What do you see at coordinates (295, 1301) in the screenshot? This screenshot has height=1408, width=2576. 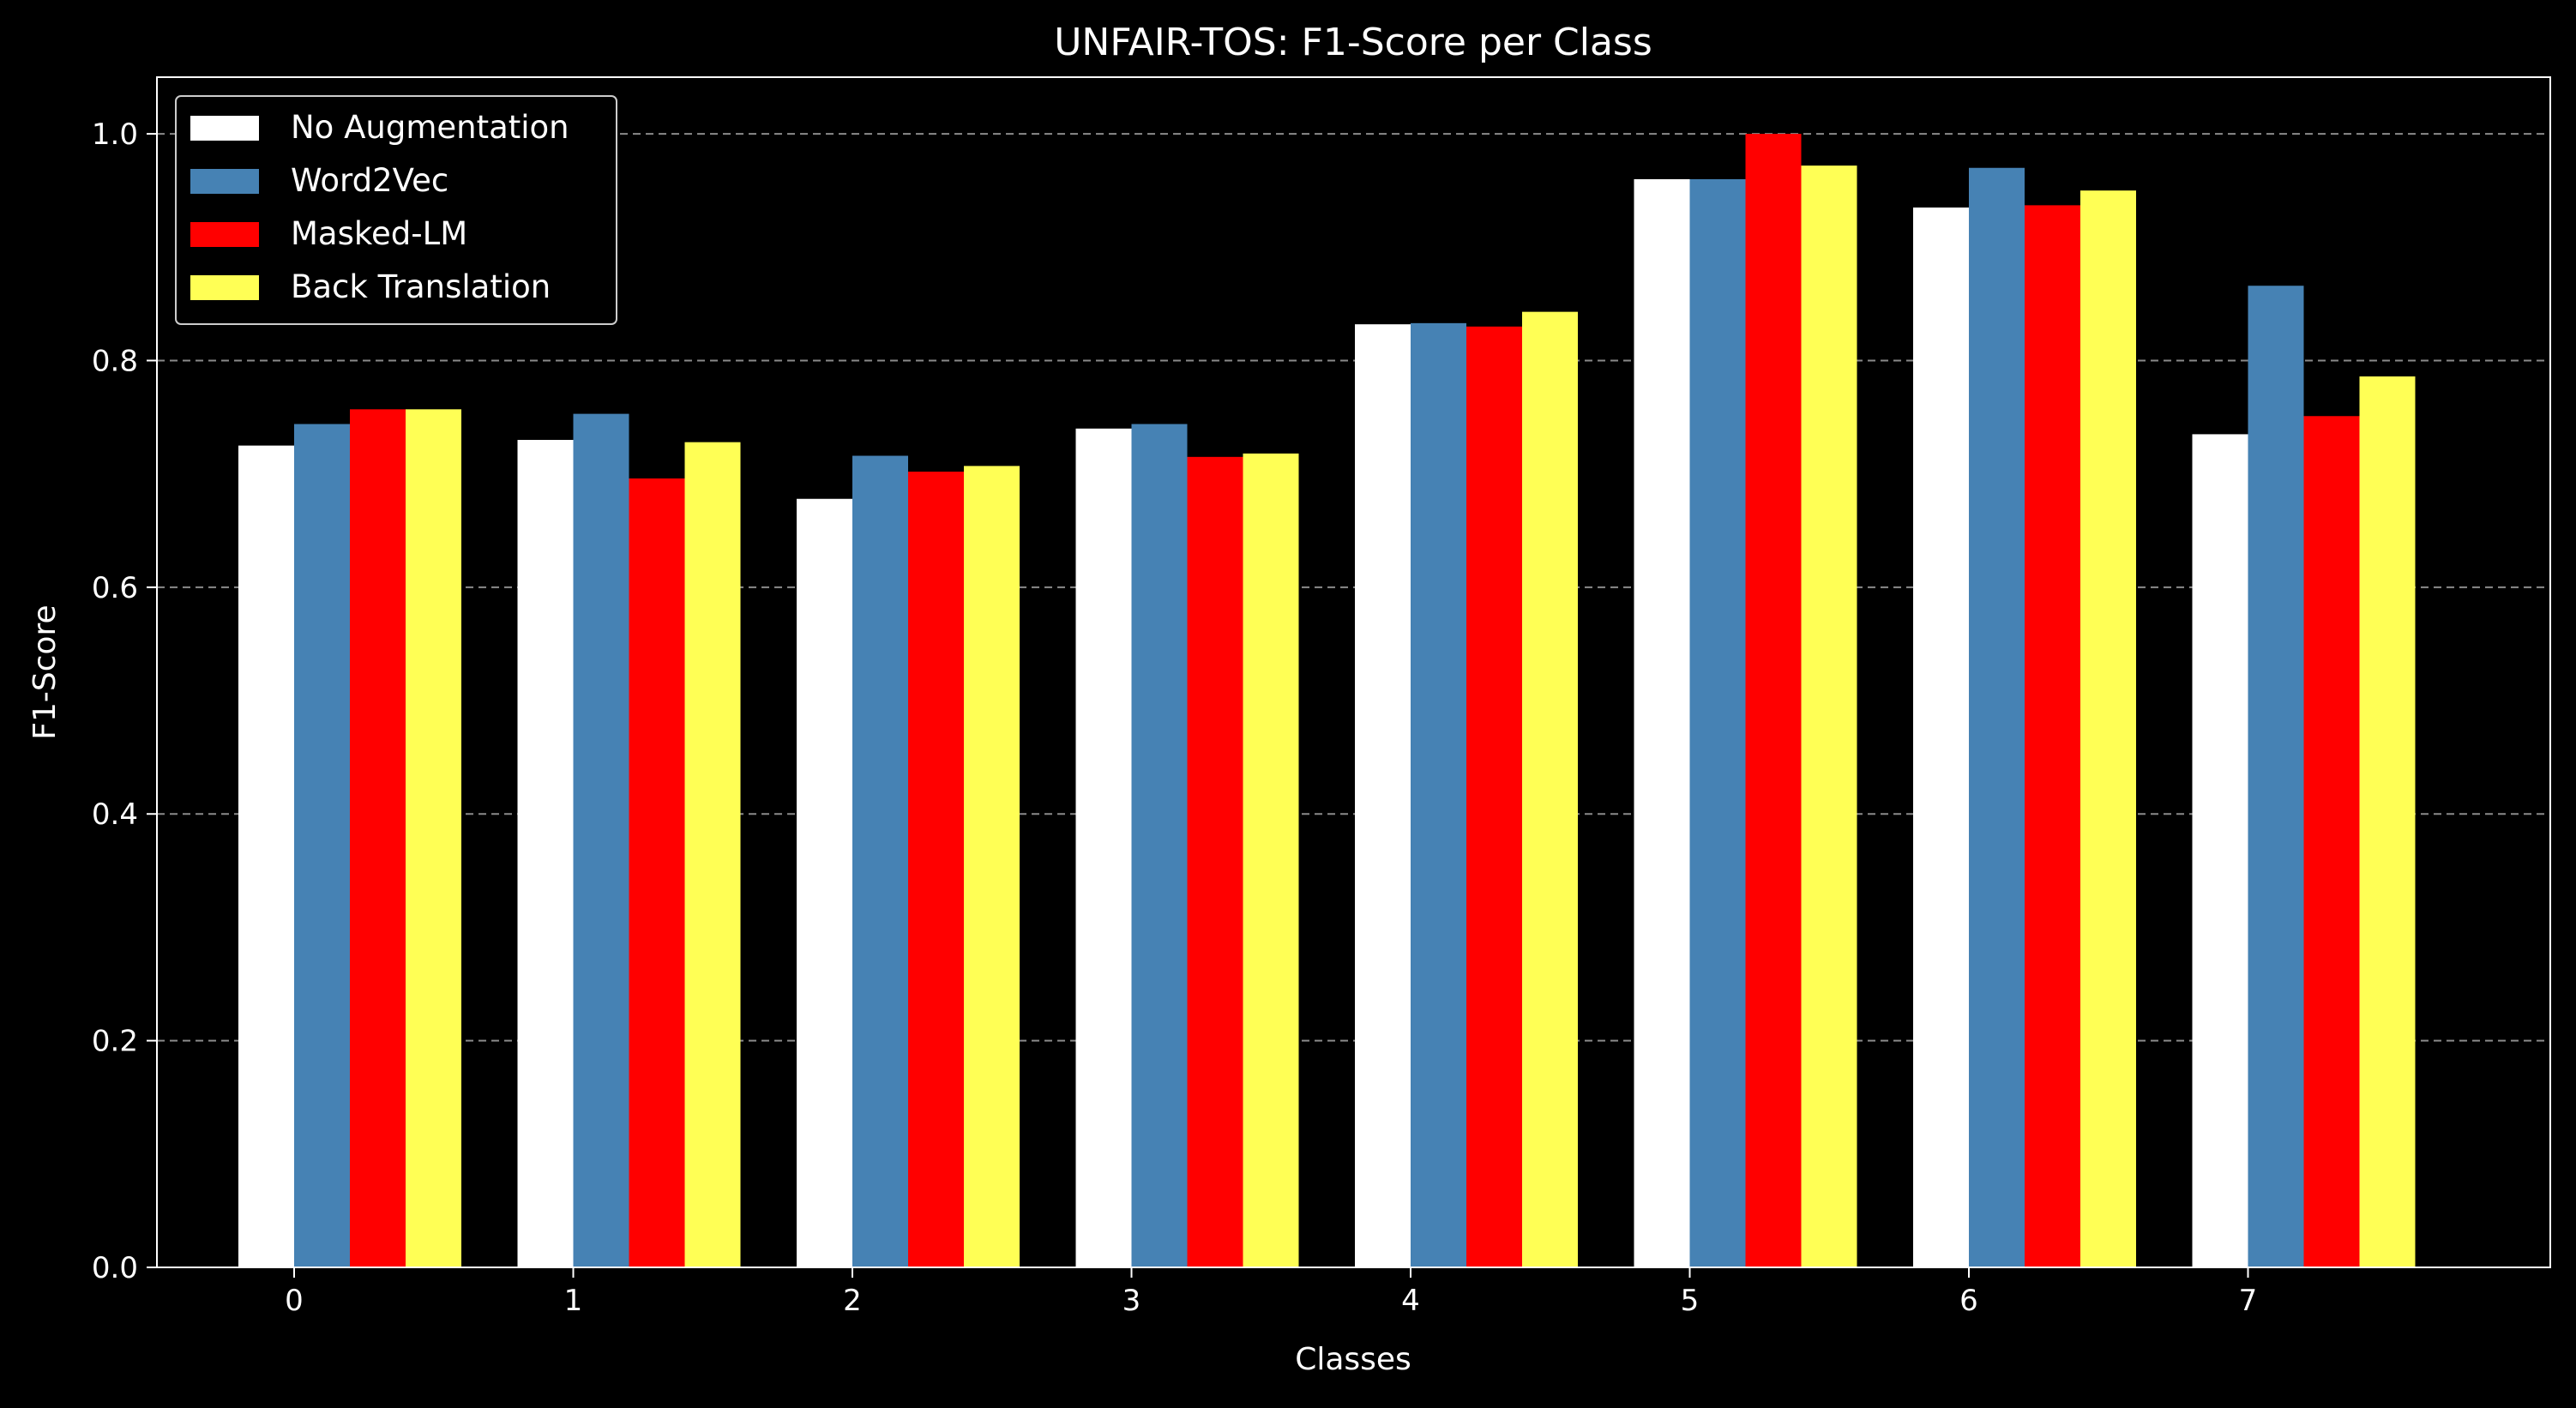 I see `x-tick-label-0: 0` at bounding box center [295, 1301].